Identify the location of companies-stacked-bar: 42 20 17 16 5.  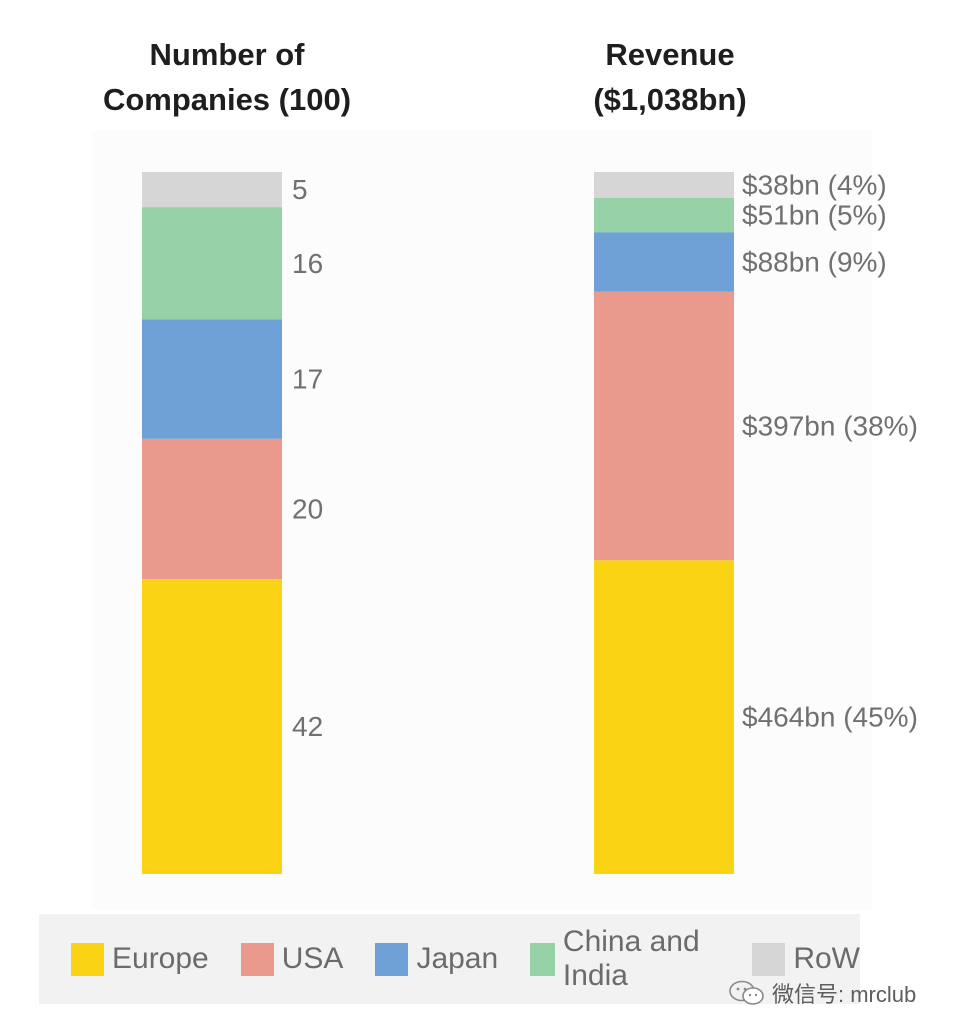
(232, 523).